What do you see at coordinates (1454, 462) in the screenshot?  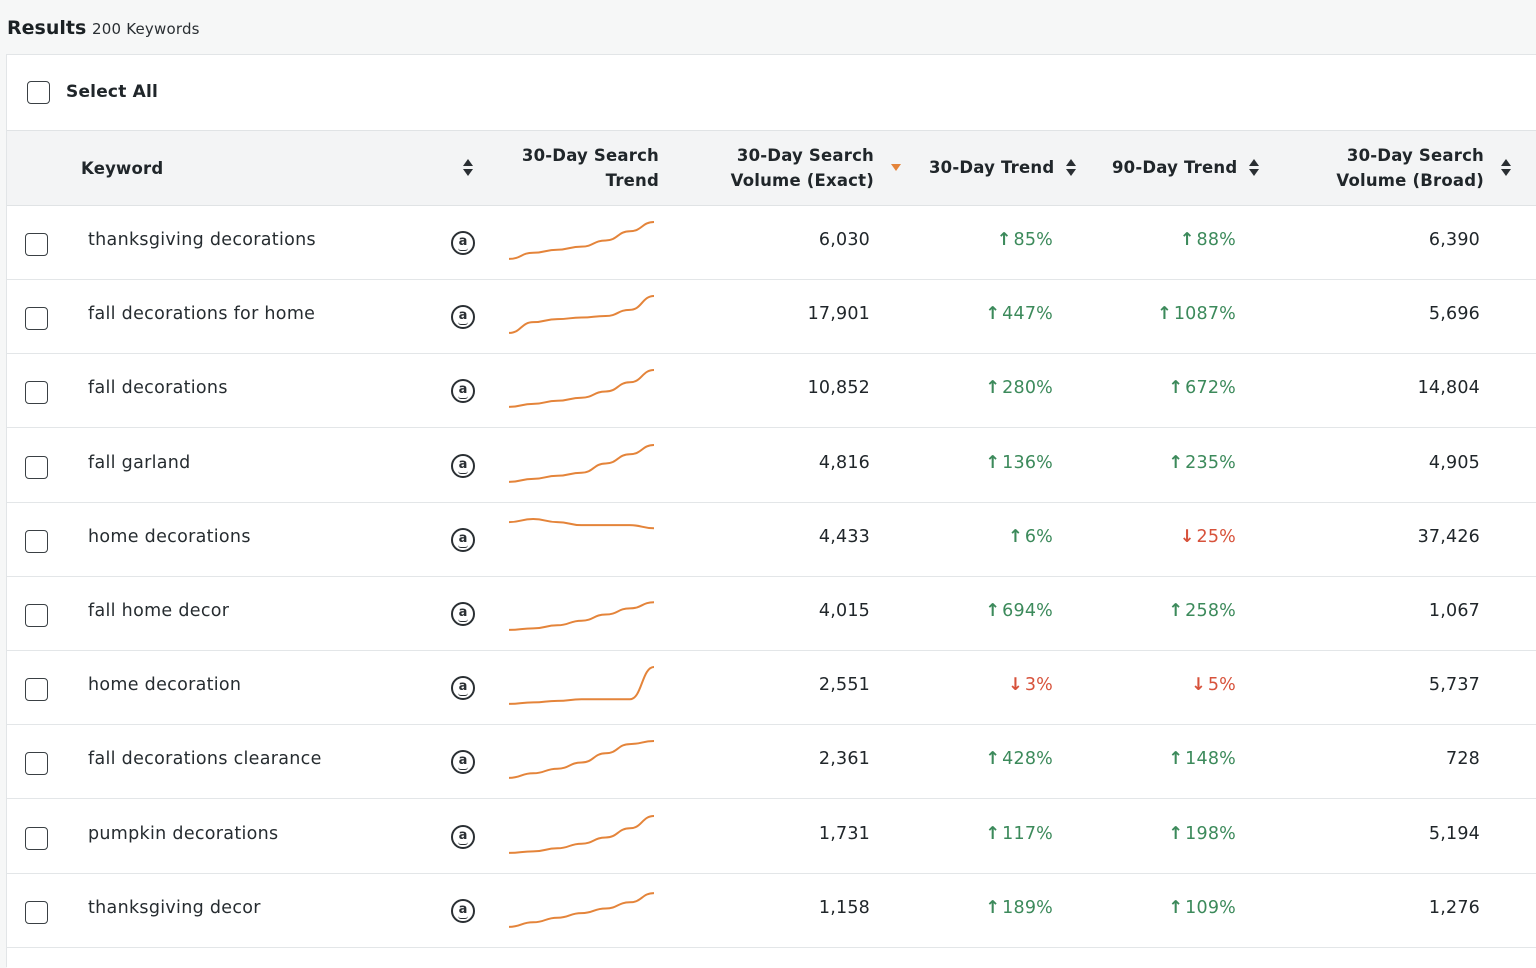 I see `volume-broad-value: 4,905` at bounding box center [1454, 462].